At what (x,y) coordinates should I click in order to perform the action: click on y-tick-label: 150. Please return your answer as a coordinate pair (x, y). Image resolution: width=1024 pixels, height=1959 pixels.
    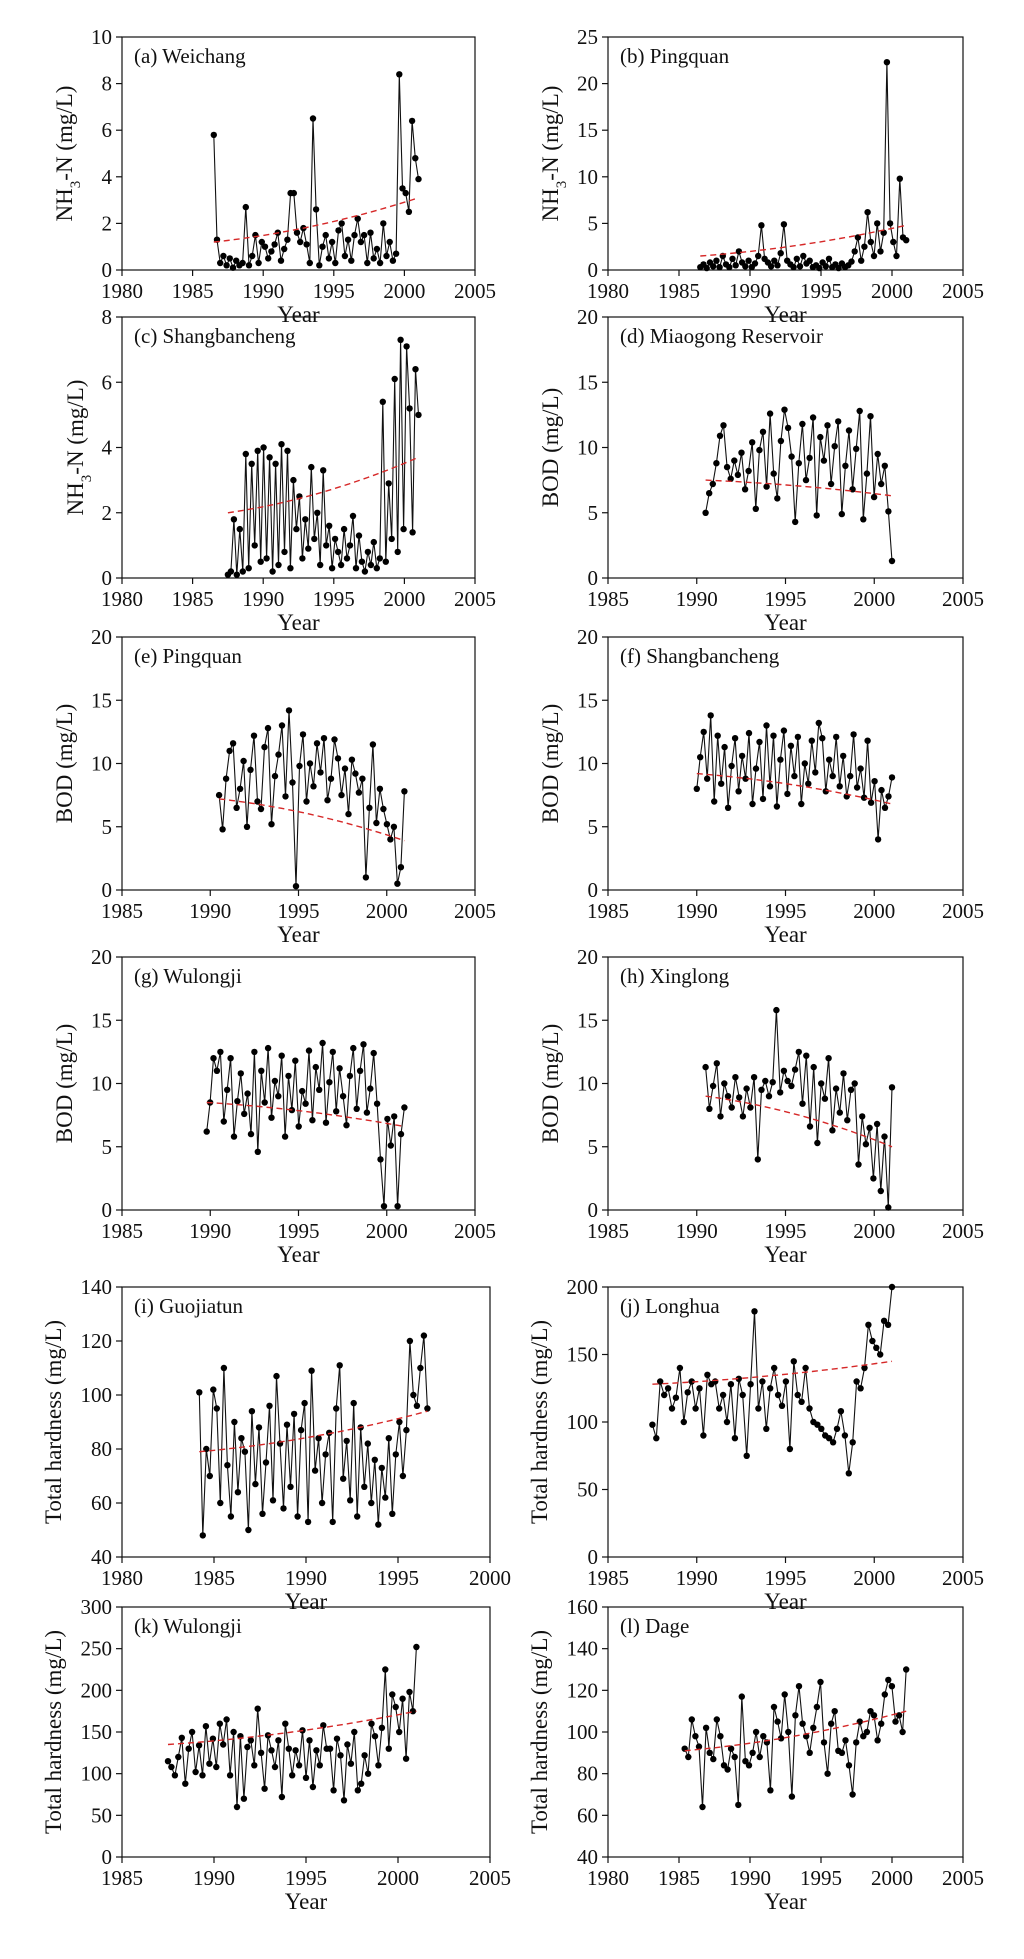
    Looking at the image, I should click on (583, 1355).